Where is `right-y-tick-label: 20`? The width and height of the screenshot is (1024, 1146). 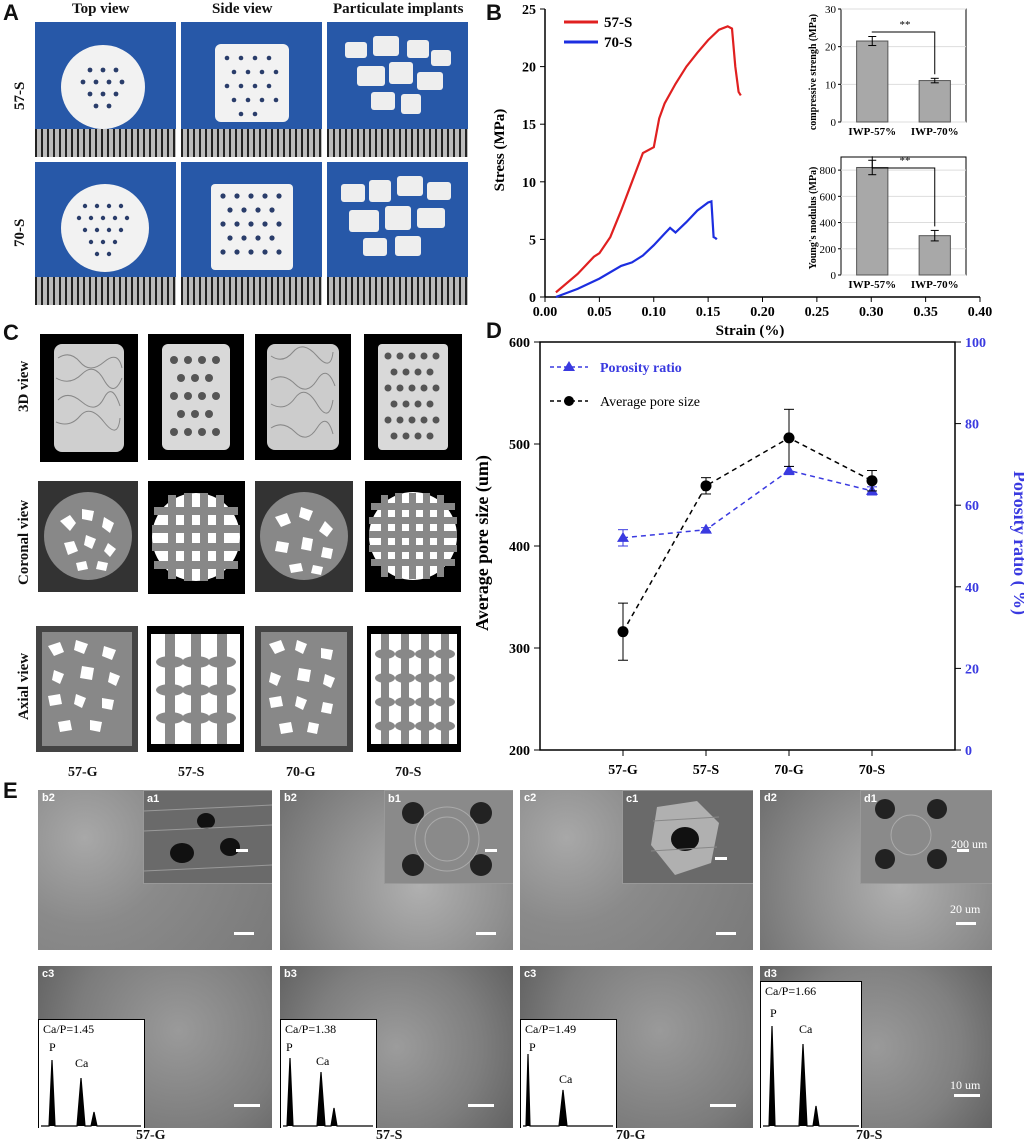
right-y-tick-label: 20 is located at coordinates (972, 669).